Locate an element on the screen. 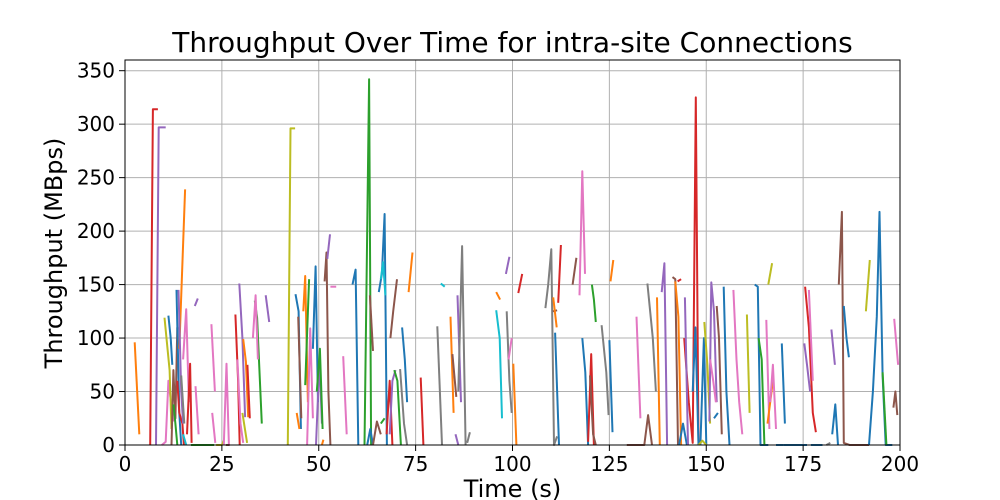 The height and width of the screenshot is (500, 1000). x-tick-label: 75 is located at coordinates (415, 464).